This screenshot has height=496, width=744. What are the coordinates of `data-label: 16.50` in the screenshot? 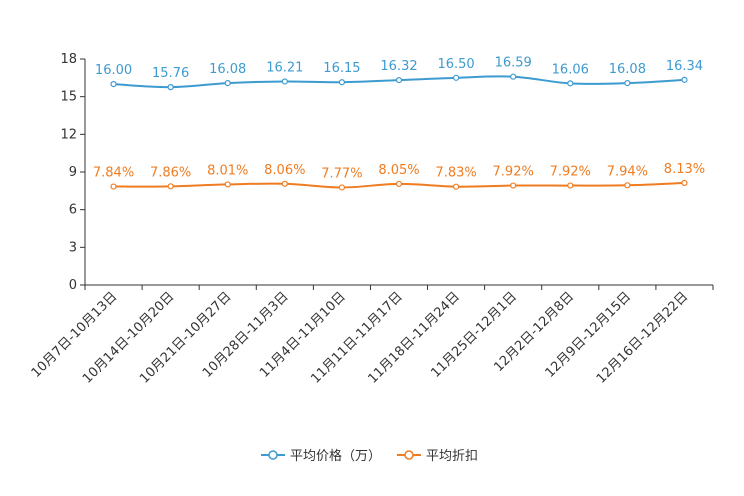 It's located at (455, 64).